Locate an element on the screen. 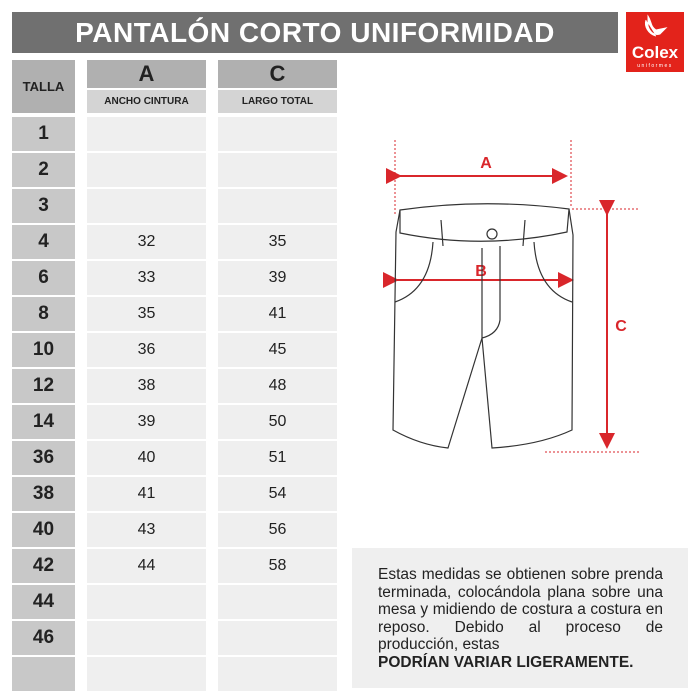 The width and height of the screenshot is (700, 700). logo-subtitle: uniformes is located at coordinates (655, 66).